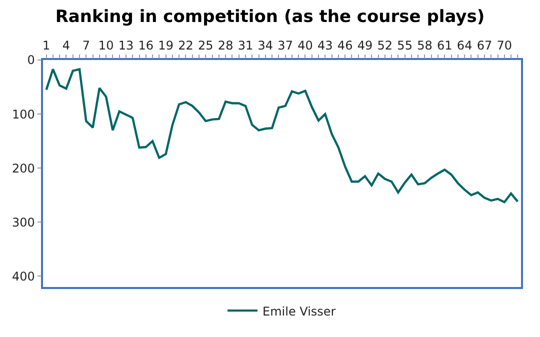 This screenshot has width=540, height=337. What do you see at coordinates (345, 45) in the screenshot?
I see `x-tick-label: 46` at bounding box center [345, 45].